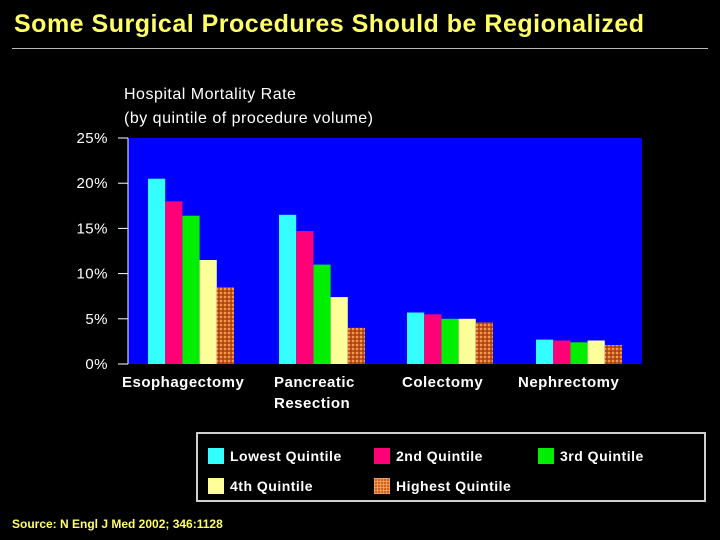  Describe the element at coordinates (92, 183) in the screenshot. I see `y-tick-label: 20%` at that location.